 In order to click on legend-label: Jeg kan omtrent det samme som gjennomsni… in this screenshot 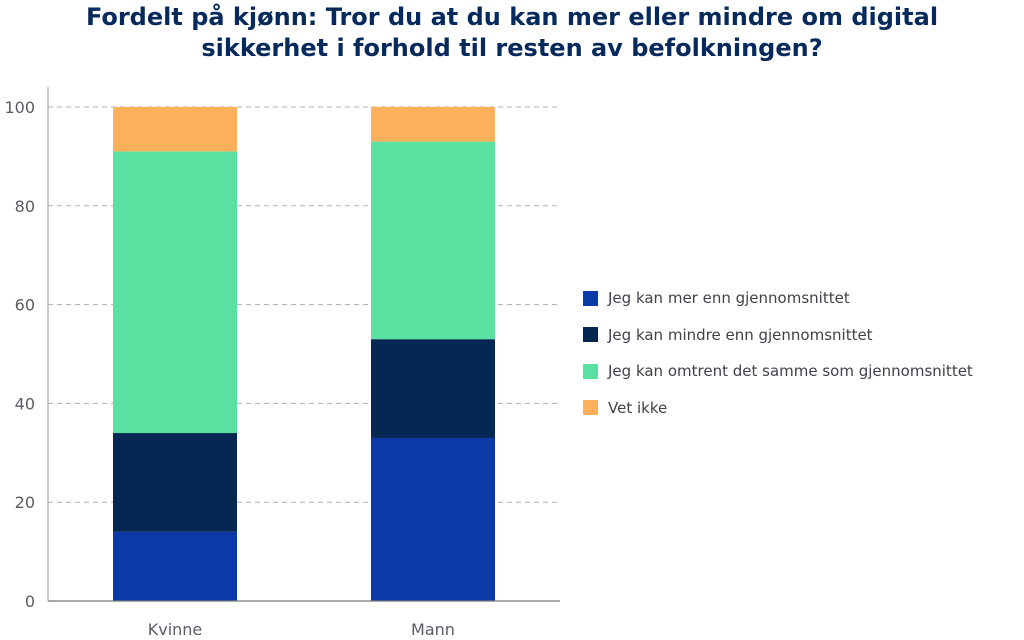, I will do `click(790, 371)`.